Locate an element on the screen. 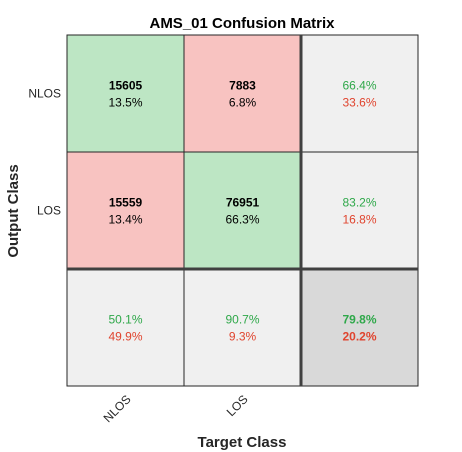 Image resolution: width=462 pixels, height=452 pixels. cell-count-0-0: 15605 is located at coordinates (126, 86).